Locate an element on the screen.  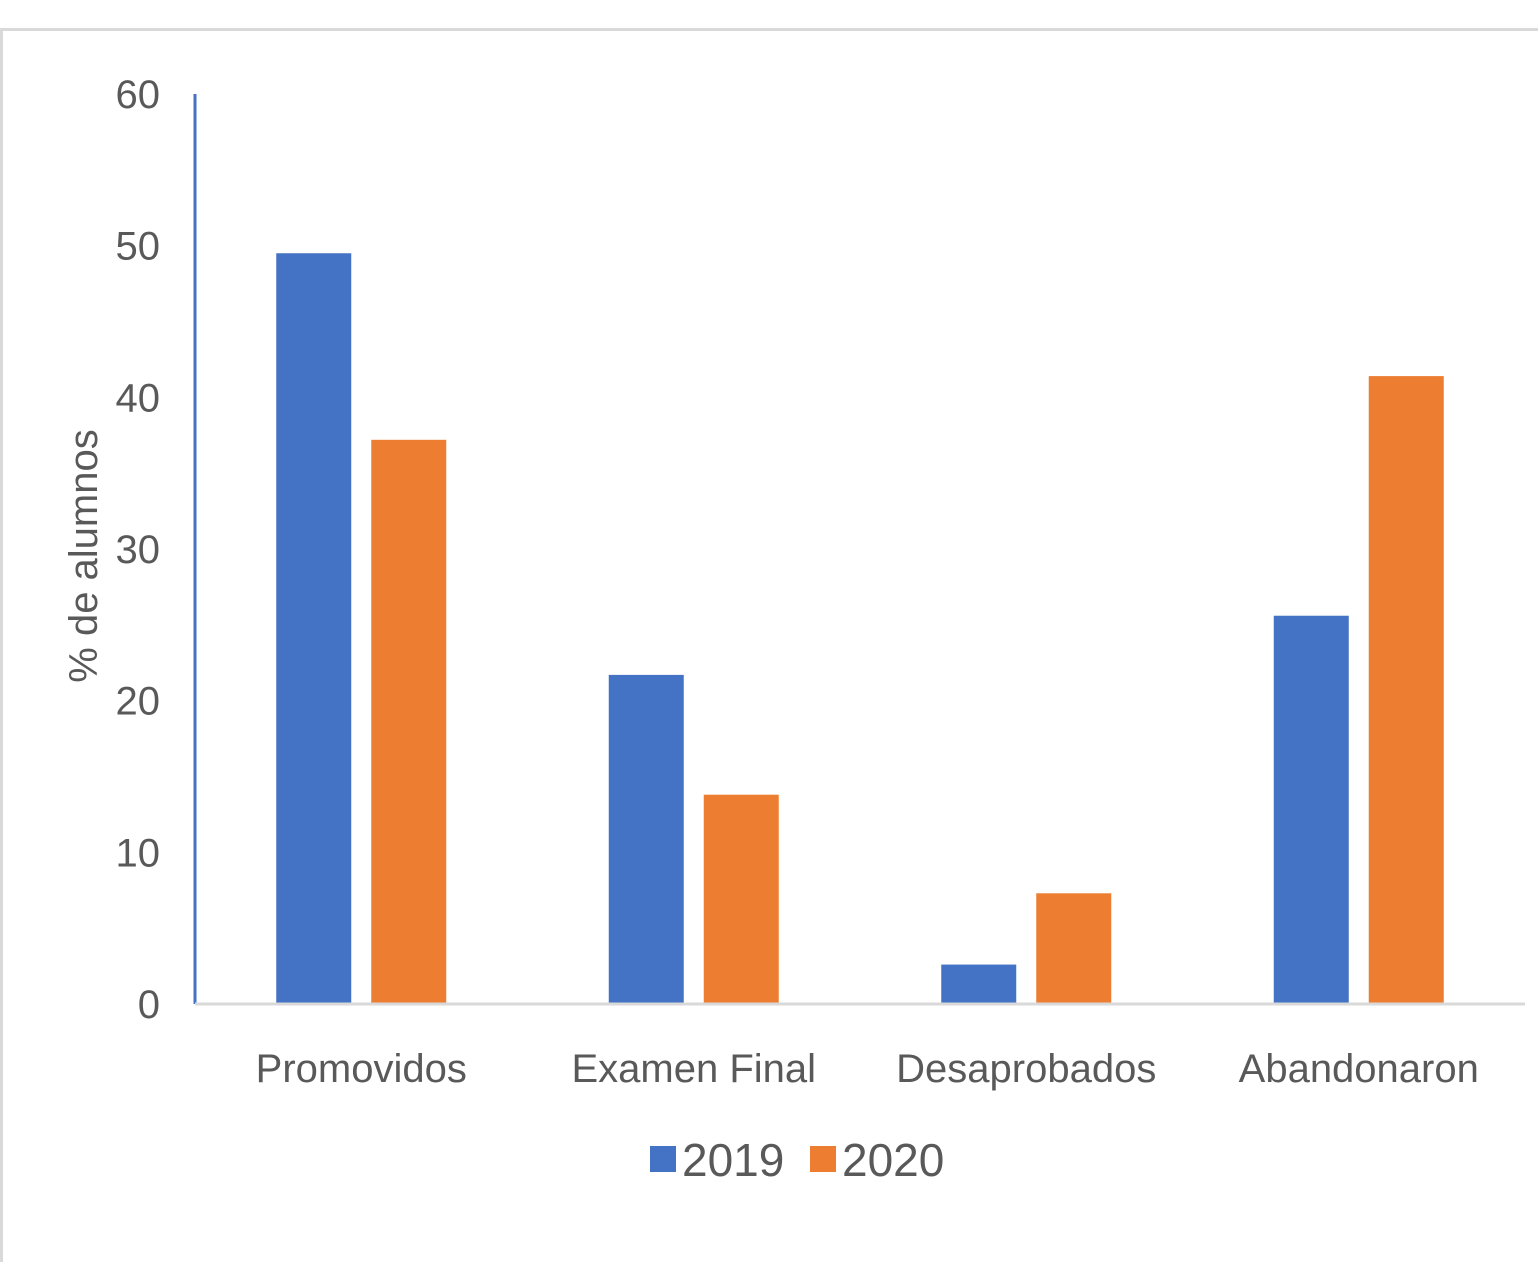
y-tick-label: 20 is located at coordinates (138, 702).